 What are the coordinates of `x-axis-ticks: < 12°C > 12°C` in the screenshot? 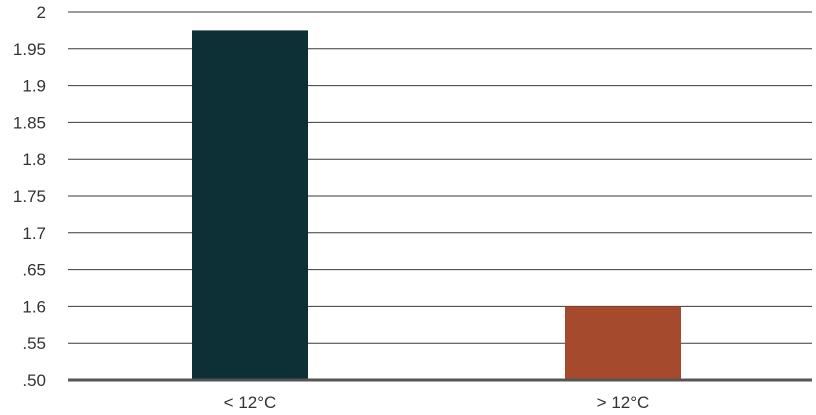 It's located at (437, 402).